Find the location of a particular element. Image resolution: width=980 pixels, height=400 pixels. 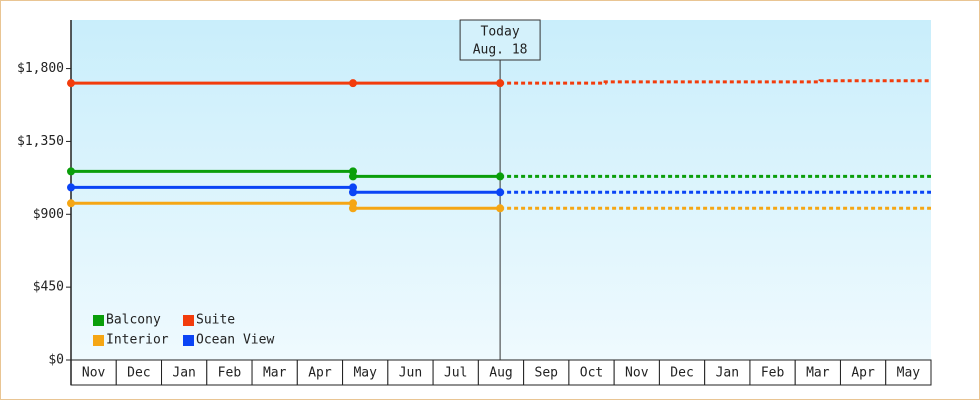

legend-label: Suite is located at coordinates (215, 320).